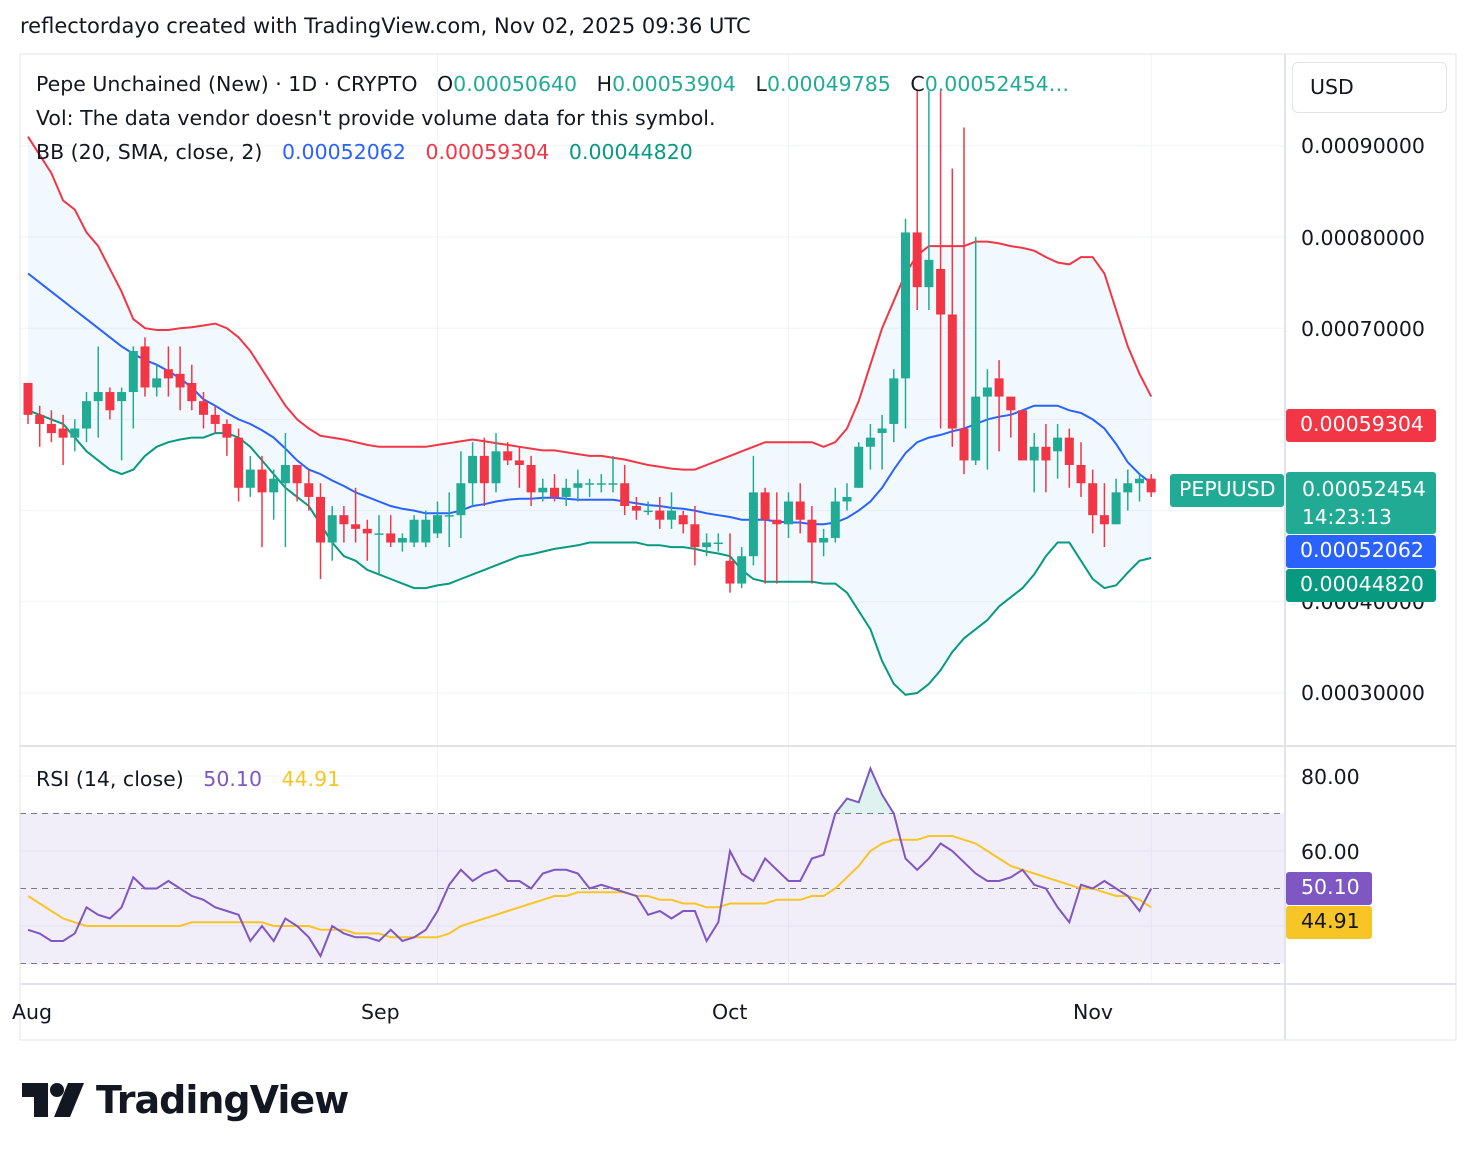 The height and width of the screenshot is (1160, 1476). What do you see at coordinates (864, 791) in the screenshot?
I see `rsi-overbought-fill` at bounding box center [864, 791].